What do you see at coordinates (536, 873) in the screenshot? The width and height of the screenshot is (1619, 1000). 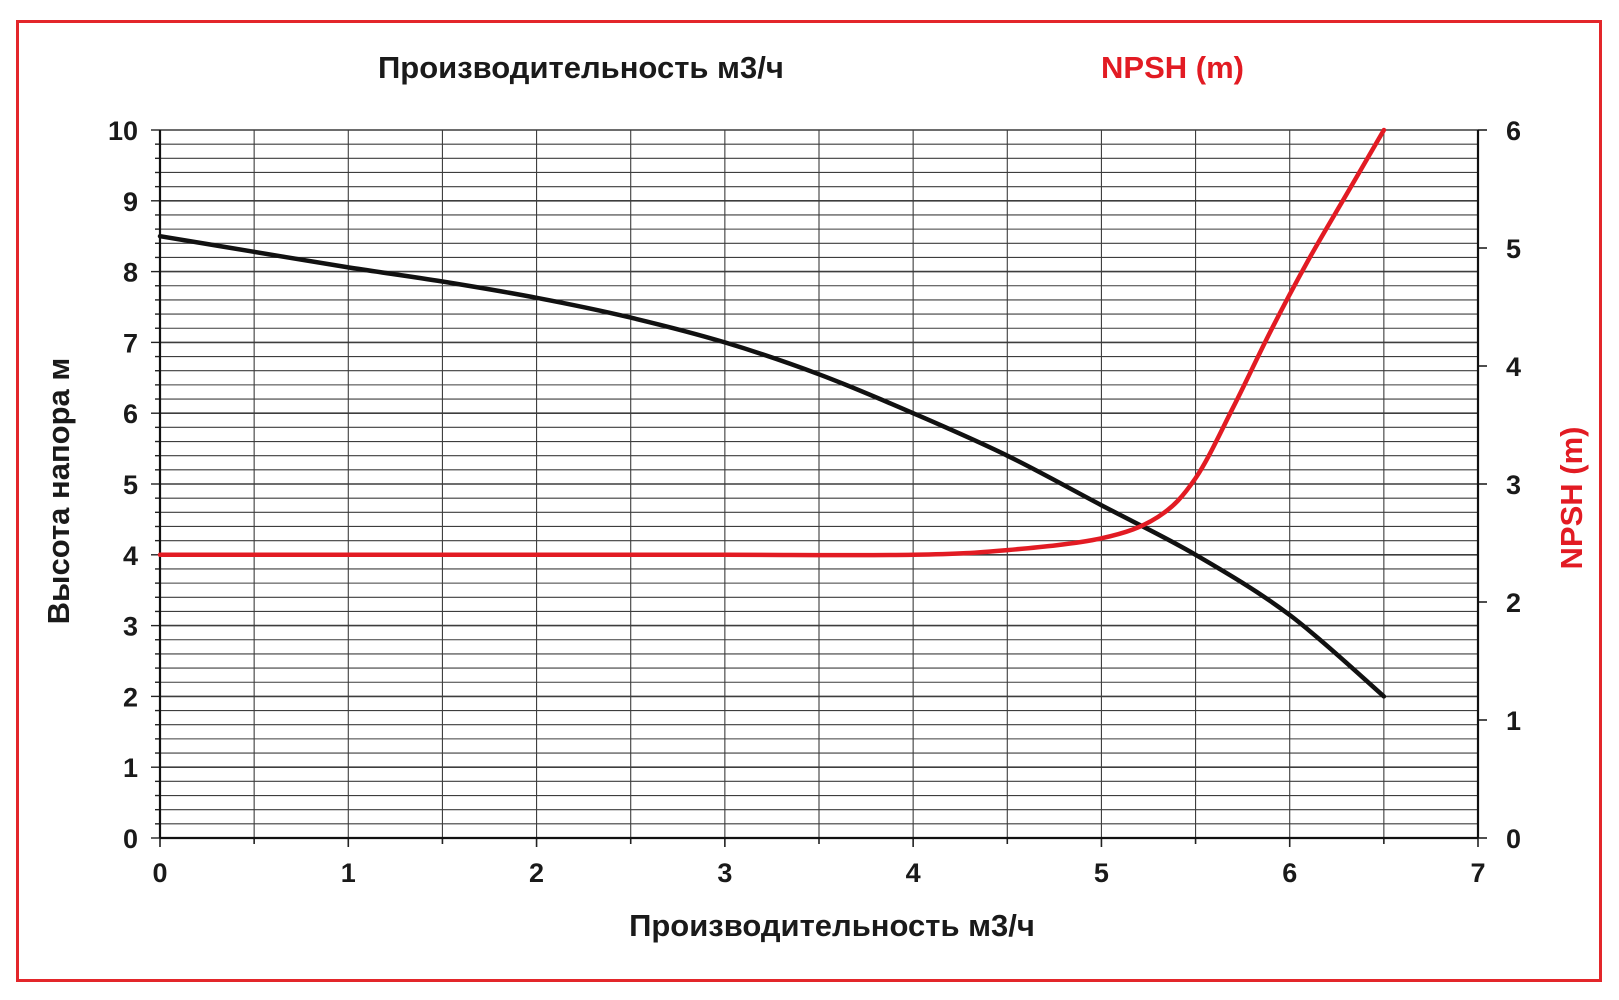 I see `x-tick-label: 2` at bounding box center [536, 873].